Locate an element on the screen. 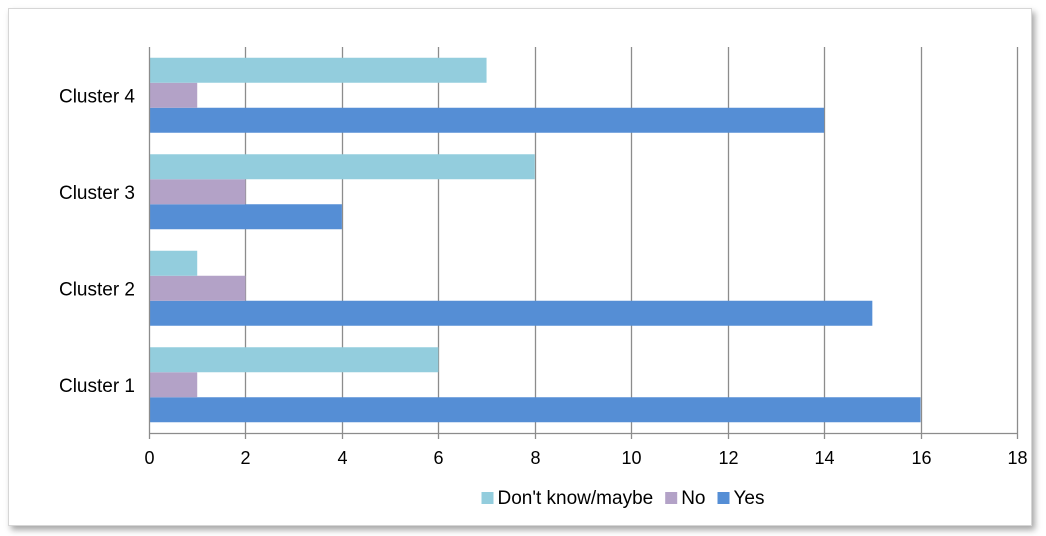 Image resolution: width=1046 pixels, height=536 pixels. category-label: Cluster 4 is located at coordinates (97, 96).